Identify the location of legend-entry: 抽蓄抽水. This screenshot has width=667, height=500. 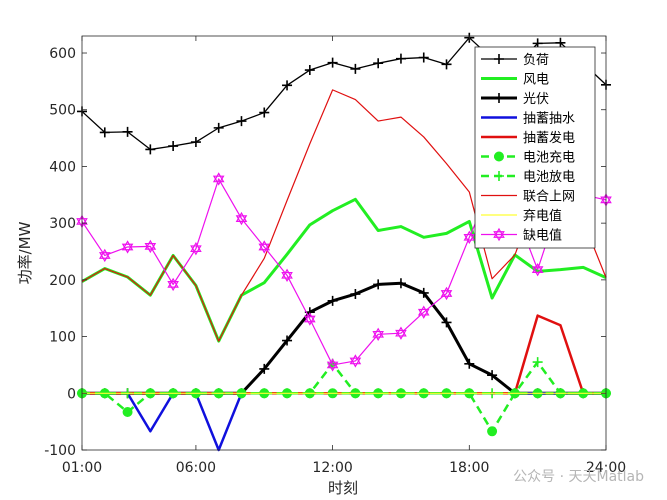
(528, 119).